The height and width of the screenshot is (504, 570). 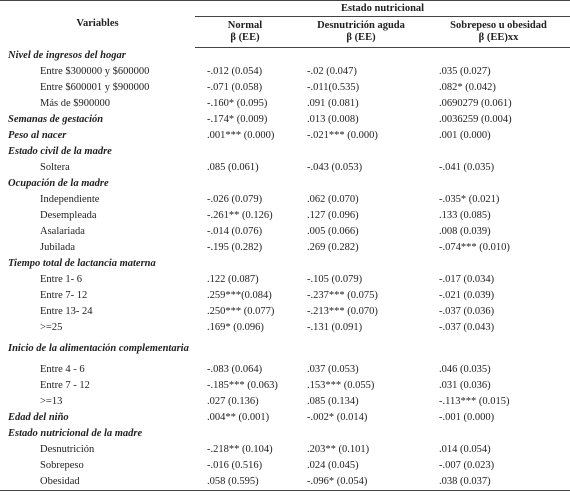 What do you see at coordinates (333, 369) in the screenshot?
I see `value-cell: .037 (0.053)` at bounding box center [333, 369].